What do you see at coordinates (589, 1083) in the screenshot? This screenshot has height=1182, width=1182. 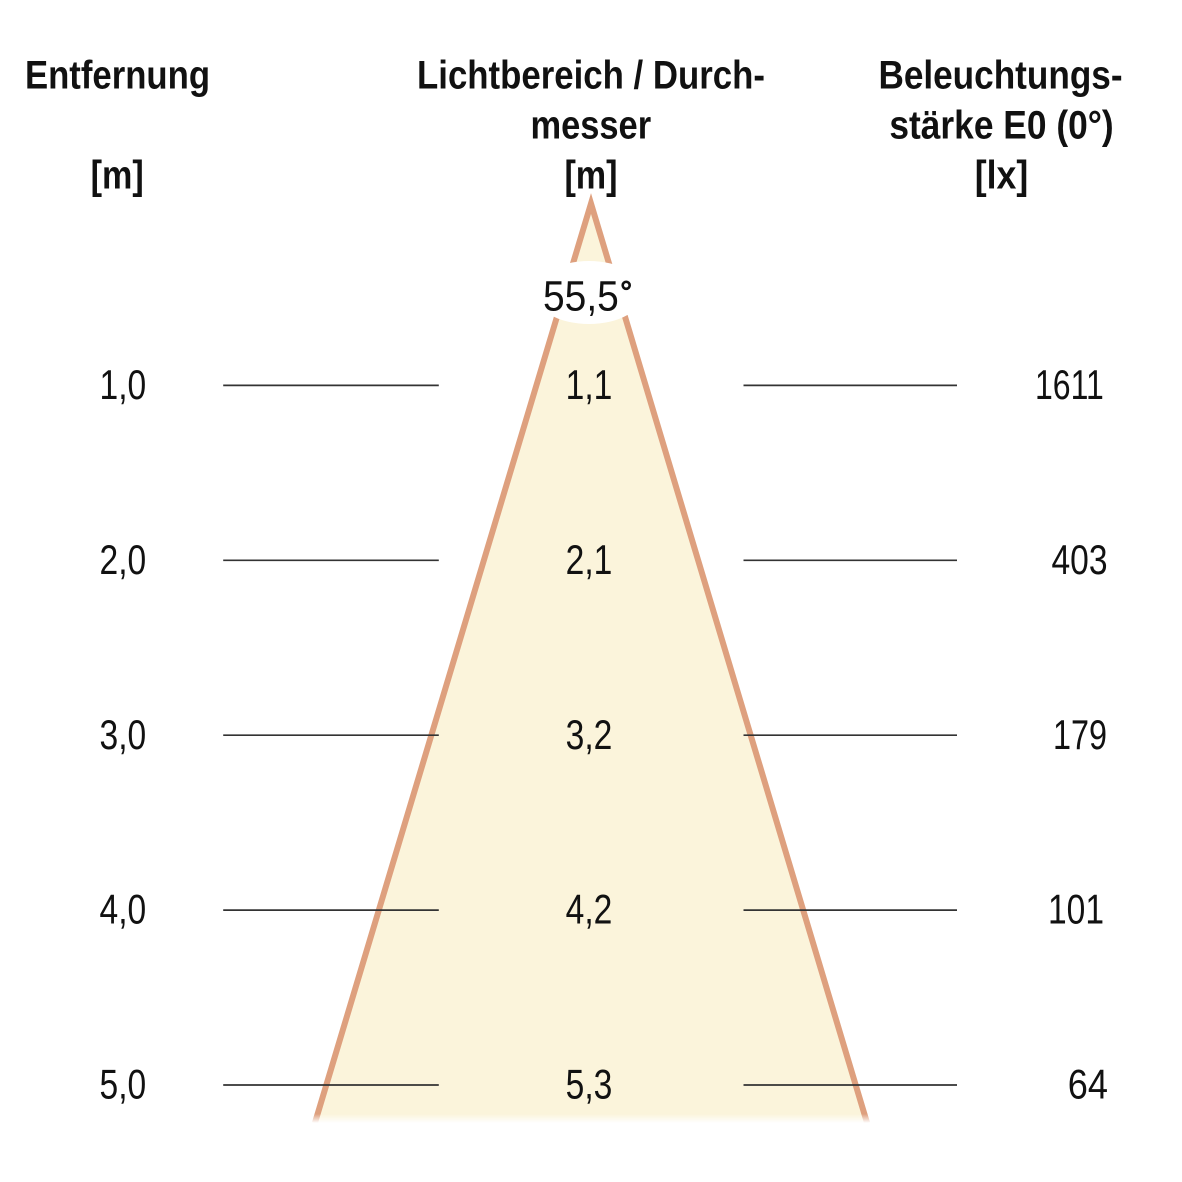 I see `svg-text: 5,3` at bounding box center [589, 1083].